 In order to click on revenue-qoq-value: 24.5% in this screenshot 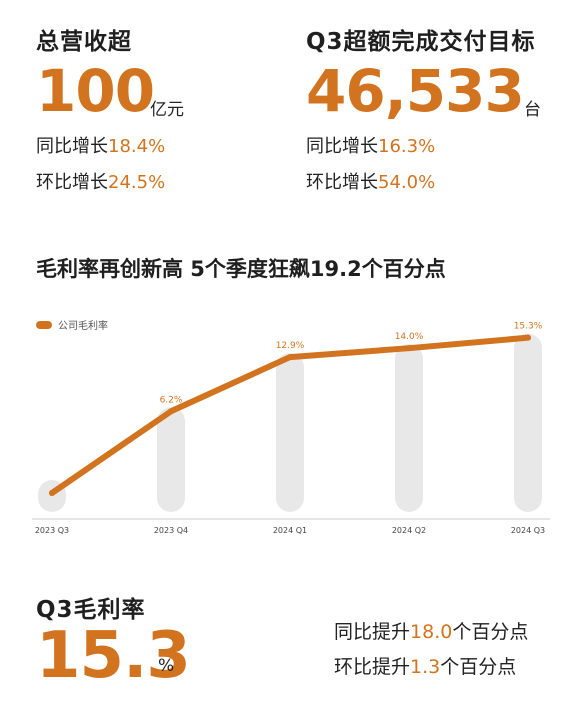, I will do `click(137, 182)`.